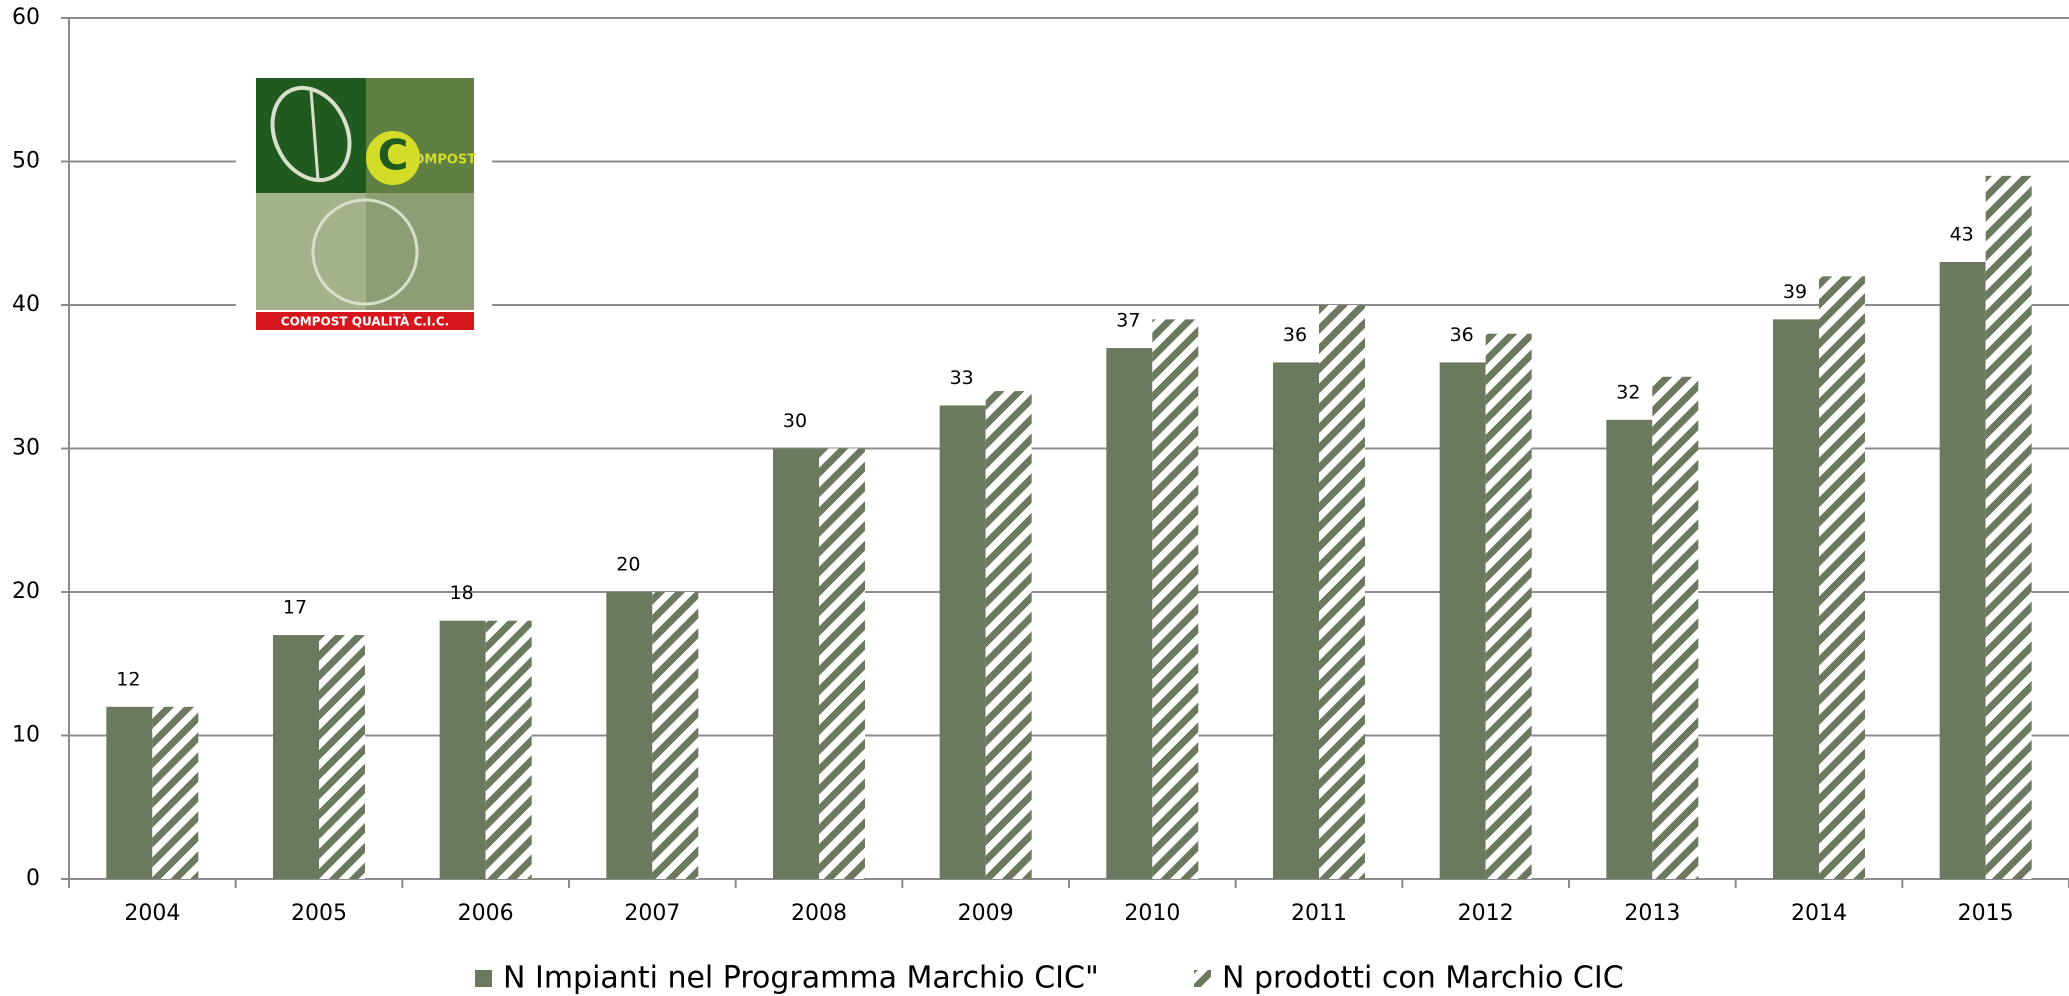 The image size is (2069, 996). I want to click on x-tick-label: 2004, so click(152, 913).